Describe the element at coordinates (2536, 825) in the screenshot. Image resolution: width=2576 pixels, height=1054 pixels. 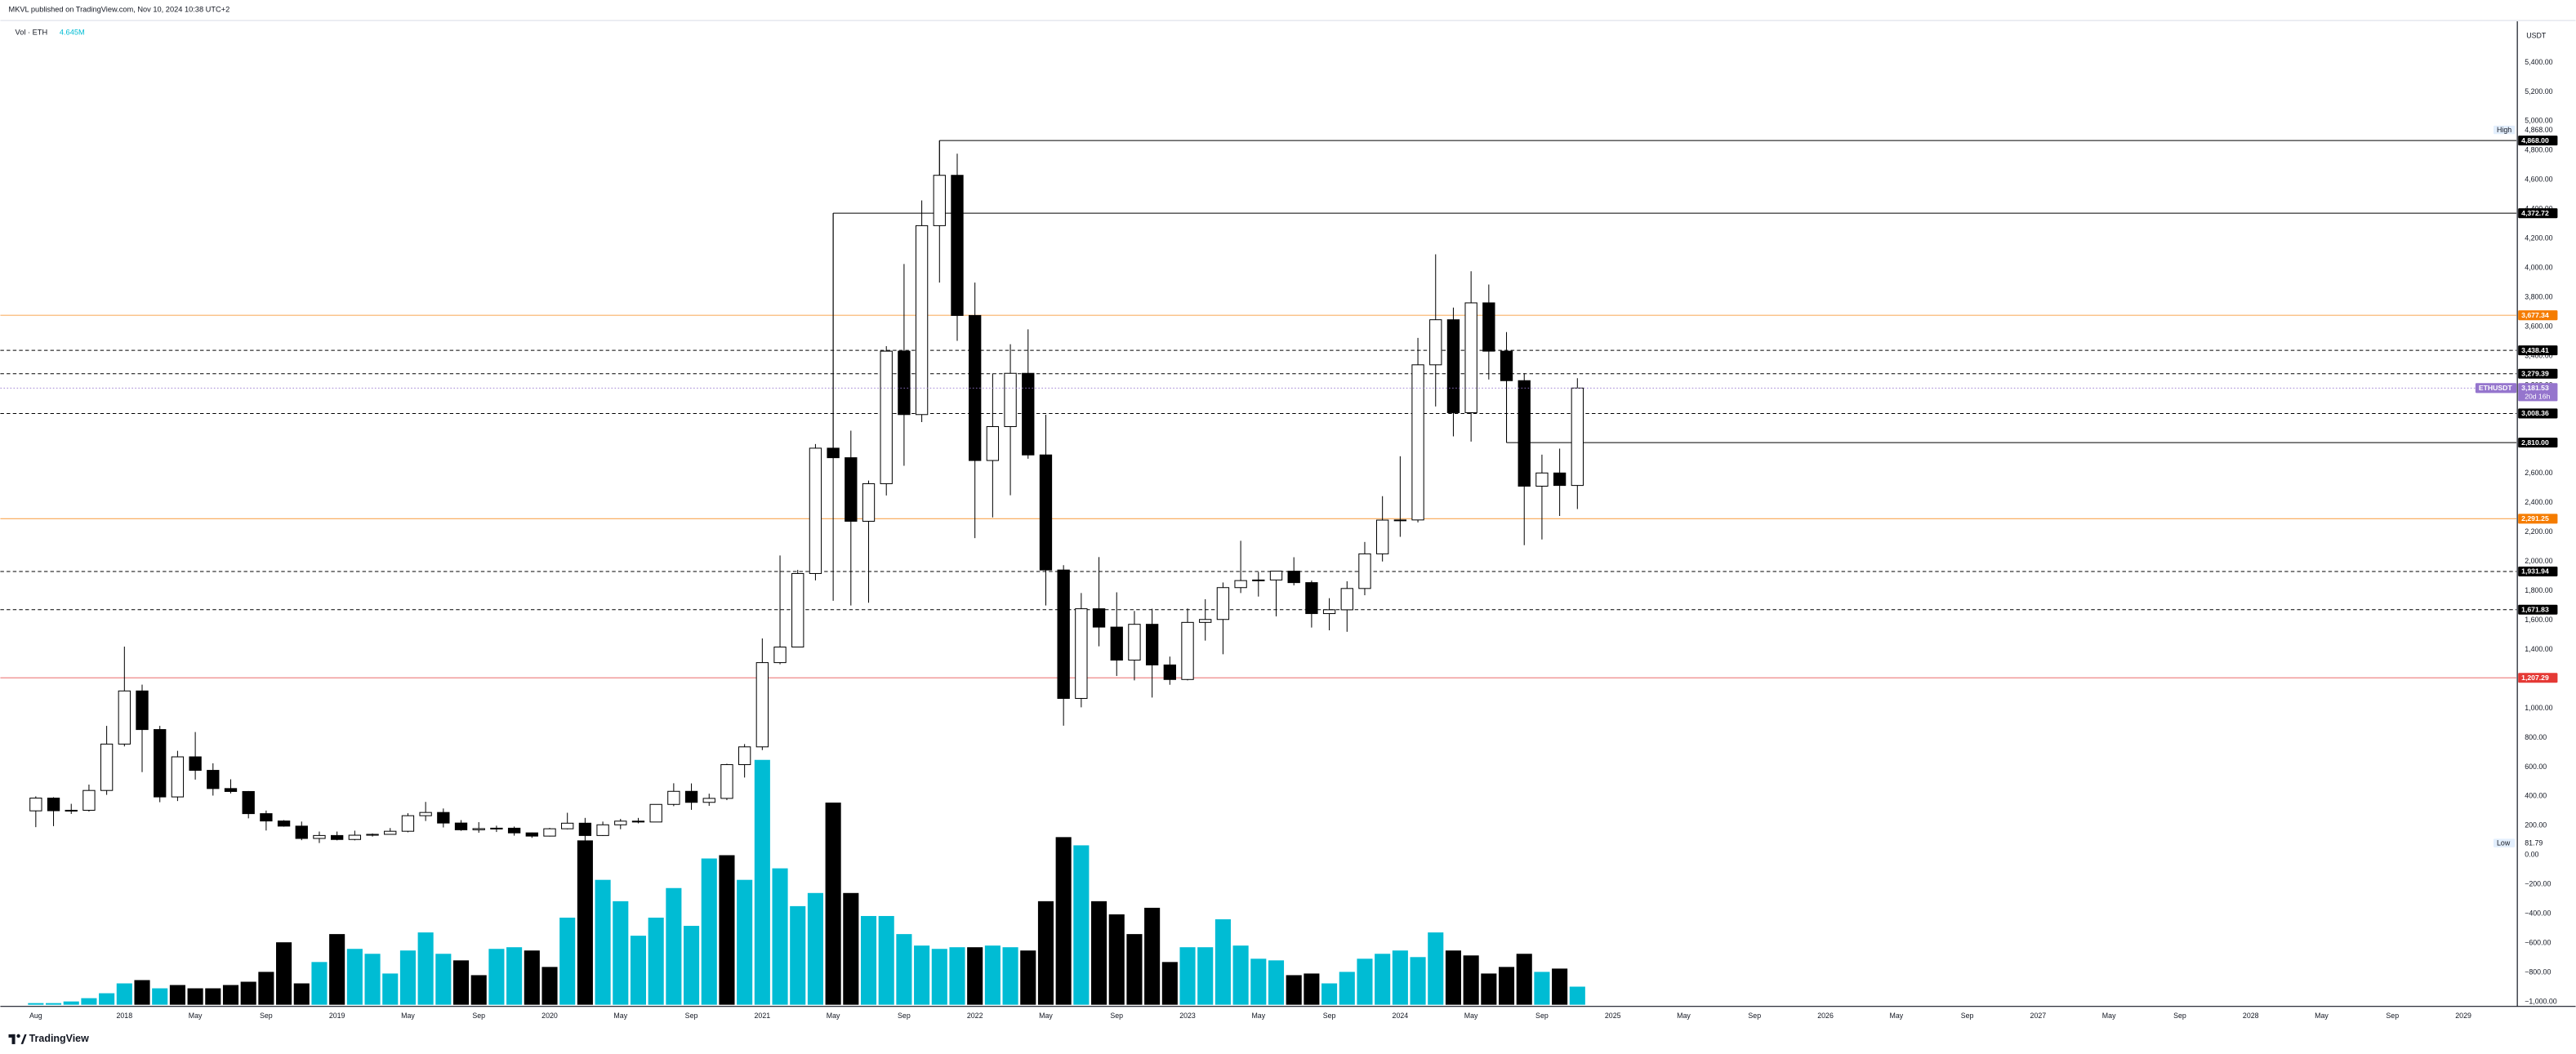
I see `y-tick-label: 200.00` at that location.